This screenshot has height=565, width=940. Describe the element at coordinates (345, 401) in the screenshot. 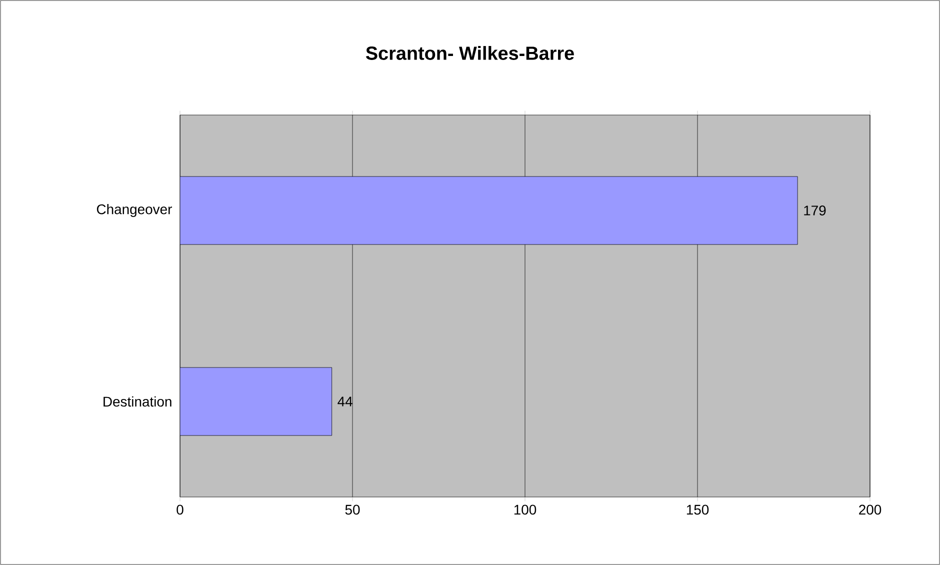

I see `data-label: 44` at that location.